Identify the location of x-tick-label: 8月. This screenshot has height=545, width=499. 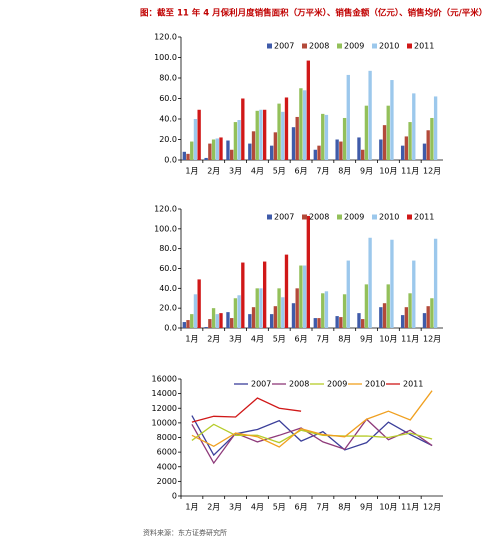
(344, 339).